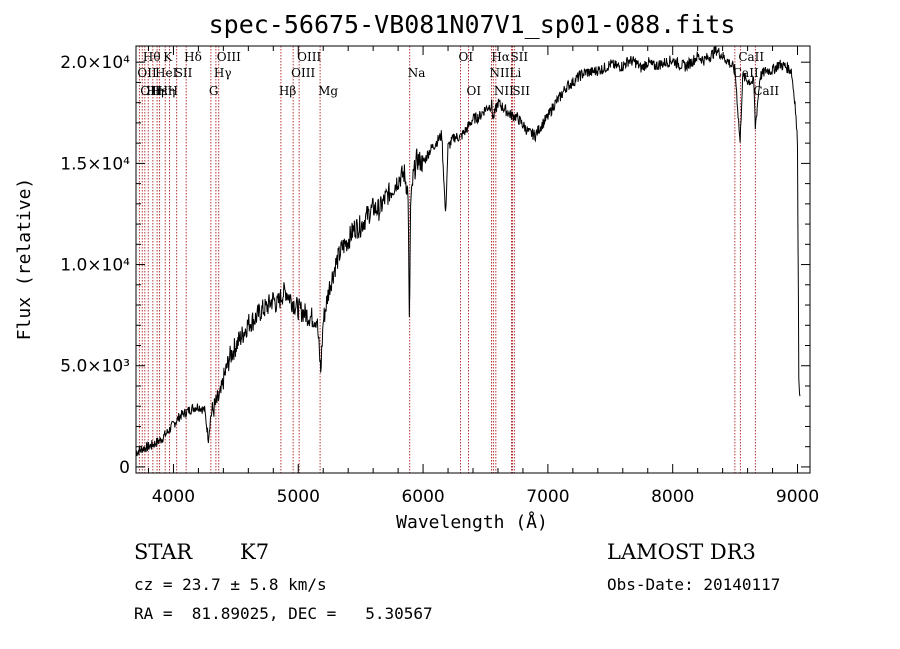  Describe the element at coordinates (472, 522) in the screenshot. I see `x-axis-label: Wavelength (Å)` at that location.